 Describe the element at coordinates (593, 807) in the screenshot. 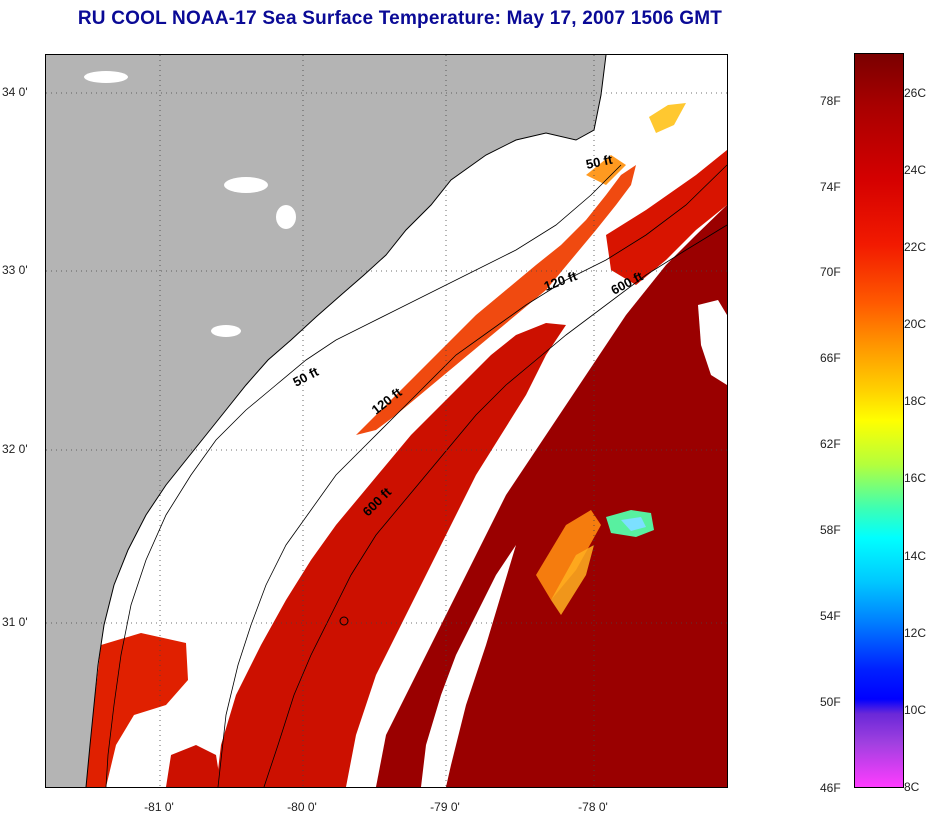

I see `lon-tick-78: -78 0'` at that location.